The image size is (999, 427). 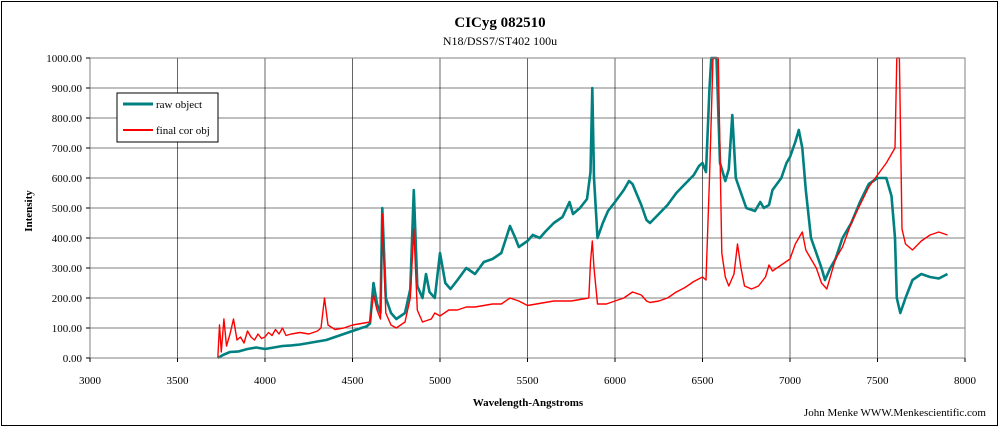 What do you see at coordinates (183, 131) in the screenshot?
I see `legend-label-final-cor-obj: final cor obj` at bounding box center [183, 131].